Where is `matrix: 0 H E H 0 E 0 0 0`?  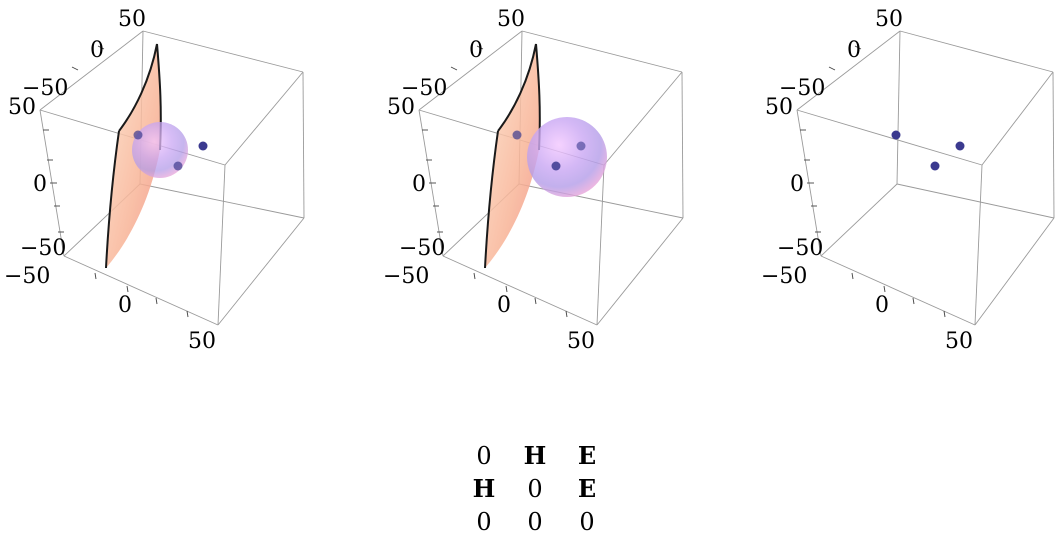 matrix: 0 H E H 0 E 0 0 0 is located at coordinates (534, 488).